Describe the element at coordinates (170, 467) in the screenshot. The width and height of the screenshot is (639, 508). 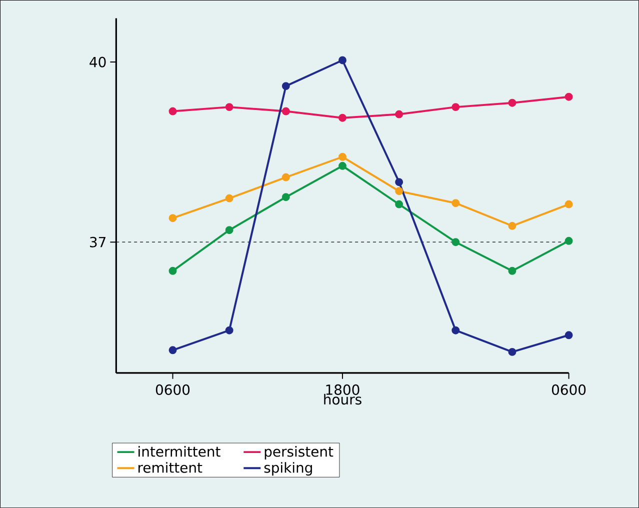
I see `legend-label: remittent` at that location.